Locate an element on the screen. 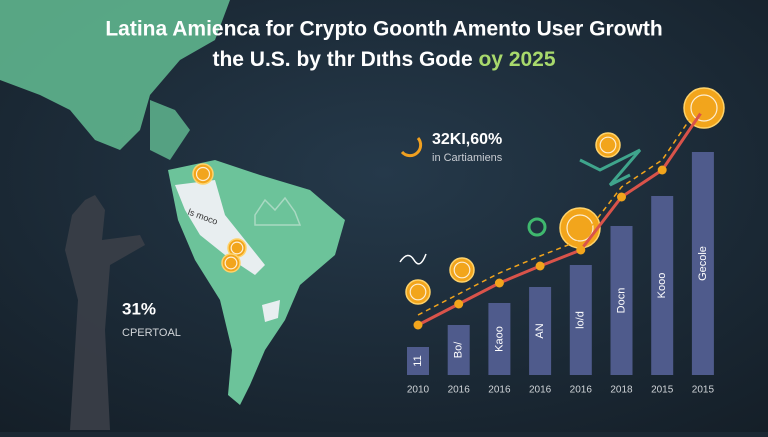  squiggle-icon is located at coordinates (413, 259).